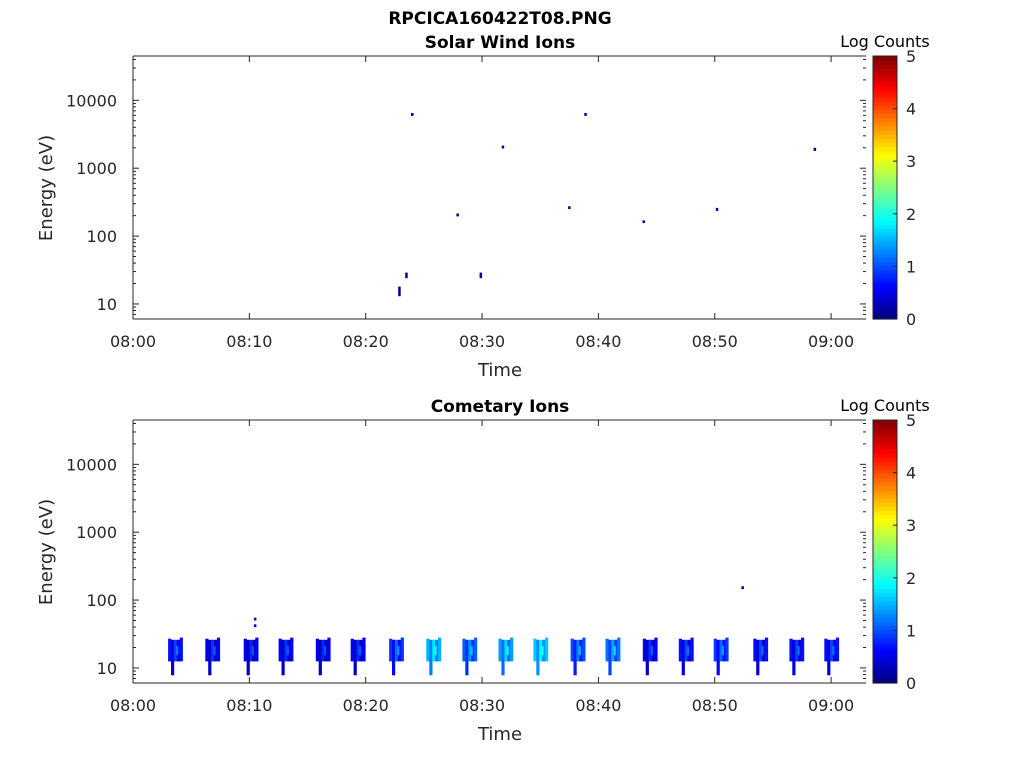  Describe the element at coordinates (911, 420) in the screenshot. I see `colorbar-tick-label: 5` at that location.